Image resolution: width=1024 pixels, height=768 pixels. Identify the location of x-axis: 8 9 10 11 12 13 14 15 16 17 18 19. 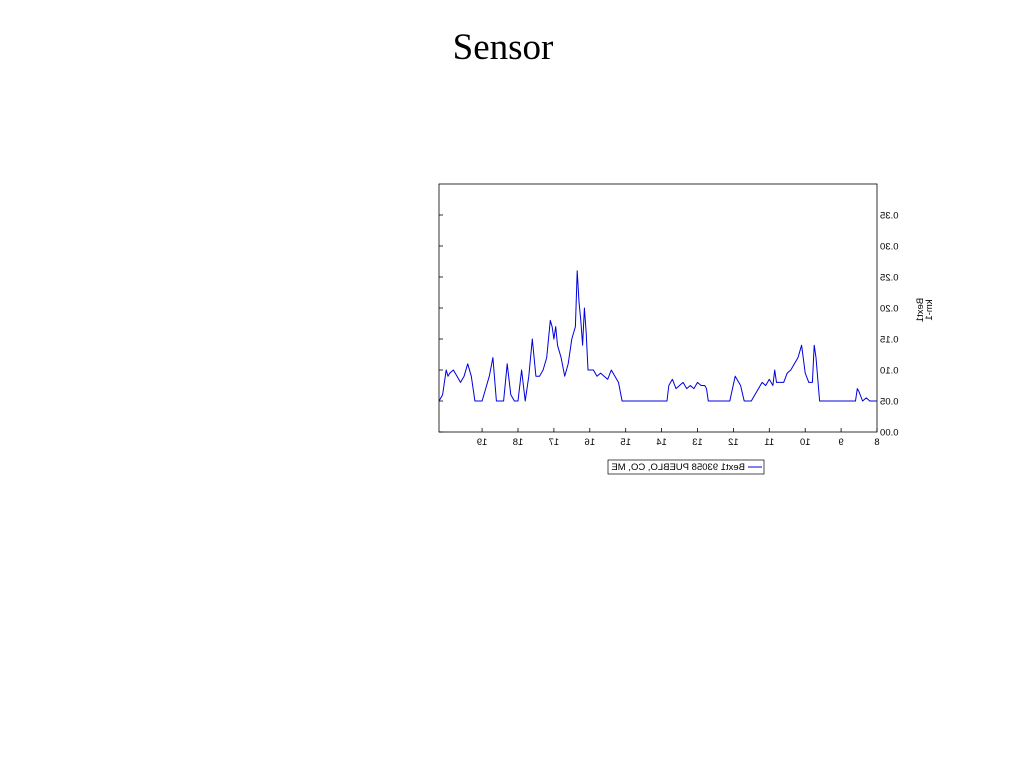
(678, 438).